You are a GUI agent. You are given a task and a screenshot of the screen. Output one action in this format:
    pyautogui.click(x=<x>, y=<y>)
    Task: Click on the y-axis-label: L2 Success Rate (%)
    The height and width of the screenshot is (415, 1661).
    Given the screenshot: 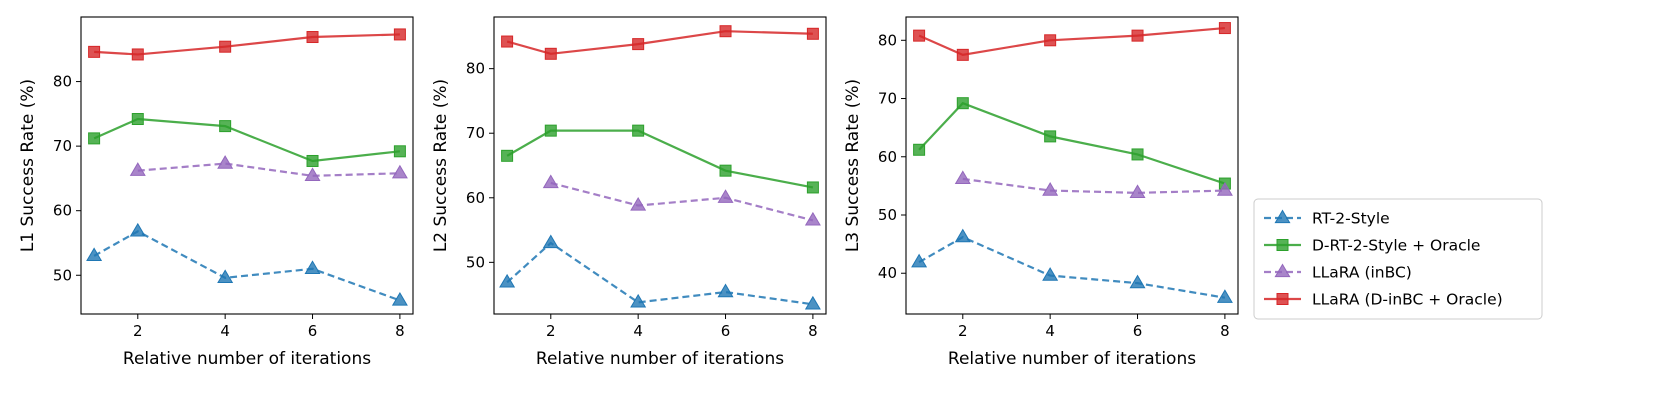 What is the action you would take?
    pyautogui.click(x=441, y=165)
    